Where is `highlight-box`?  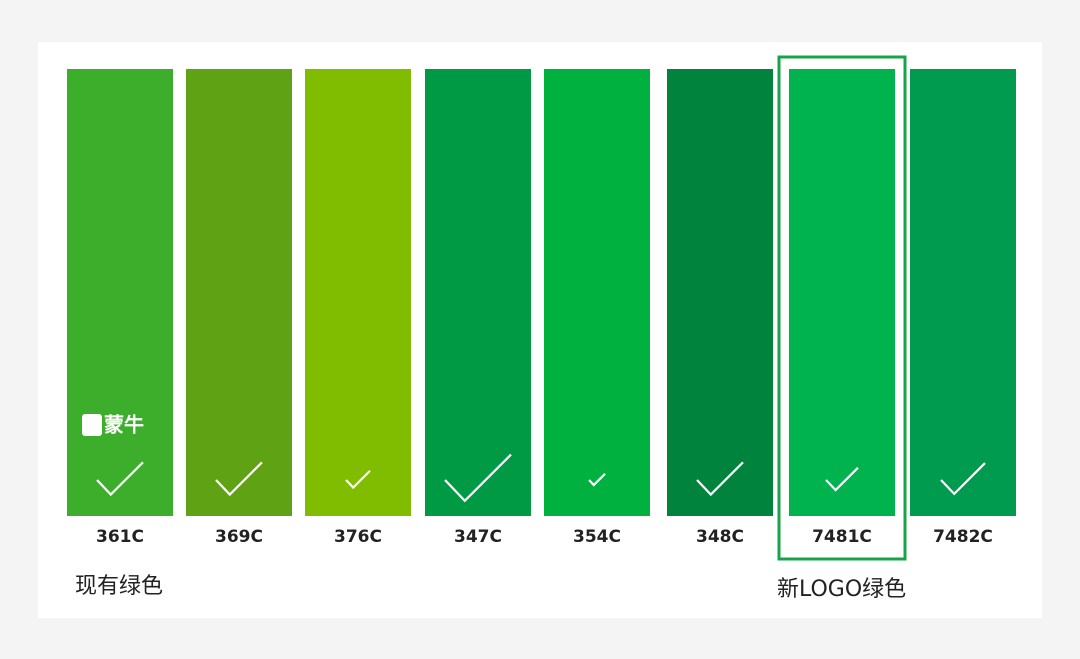
highlight-box is located at coordinates (842, 308).